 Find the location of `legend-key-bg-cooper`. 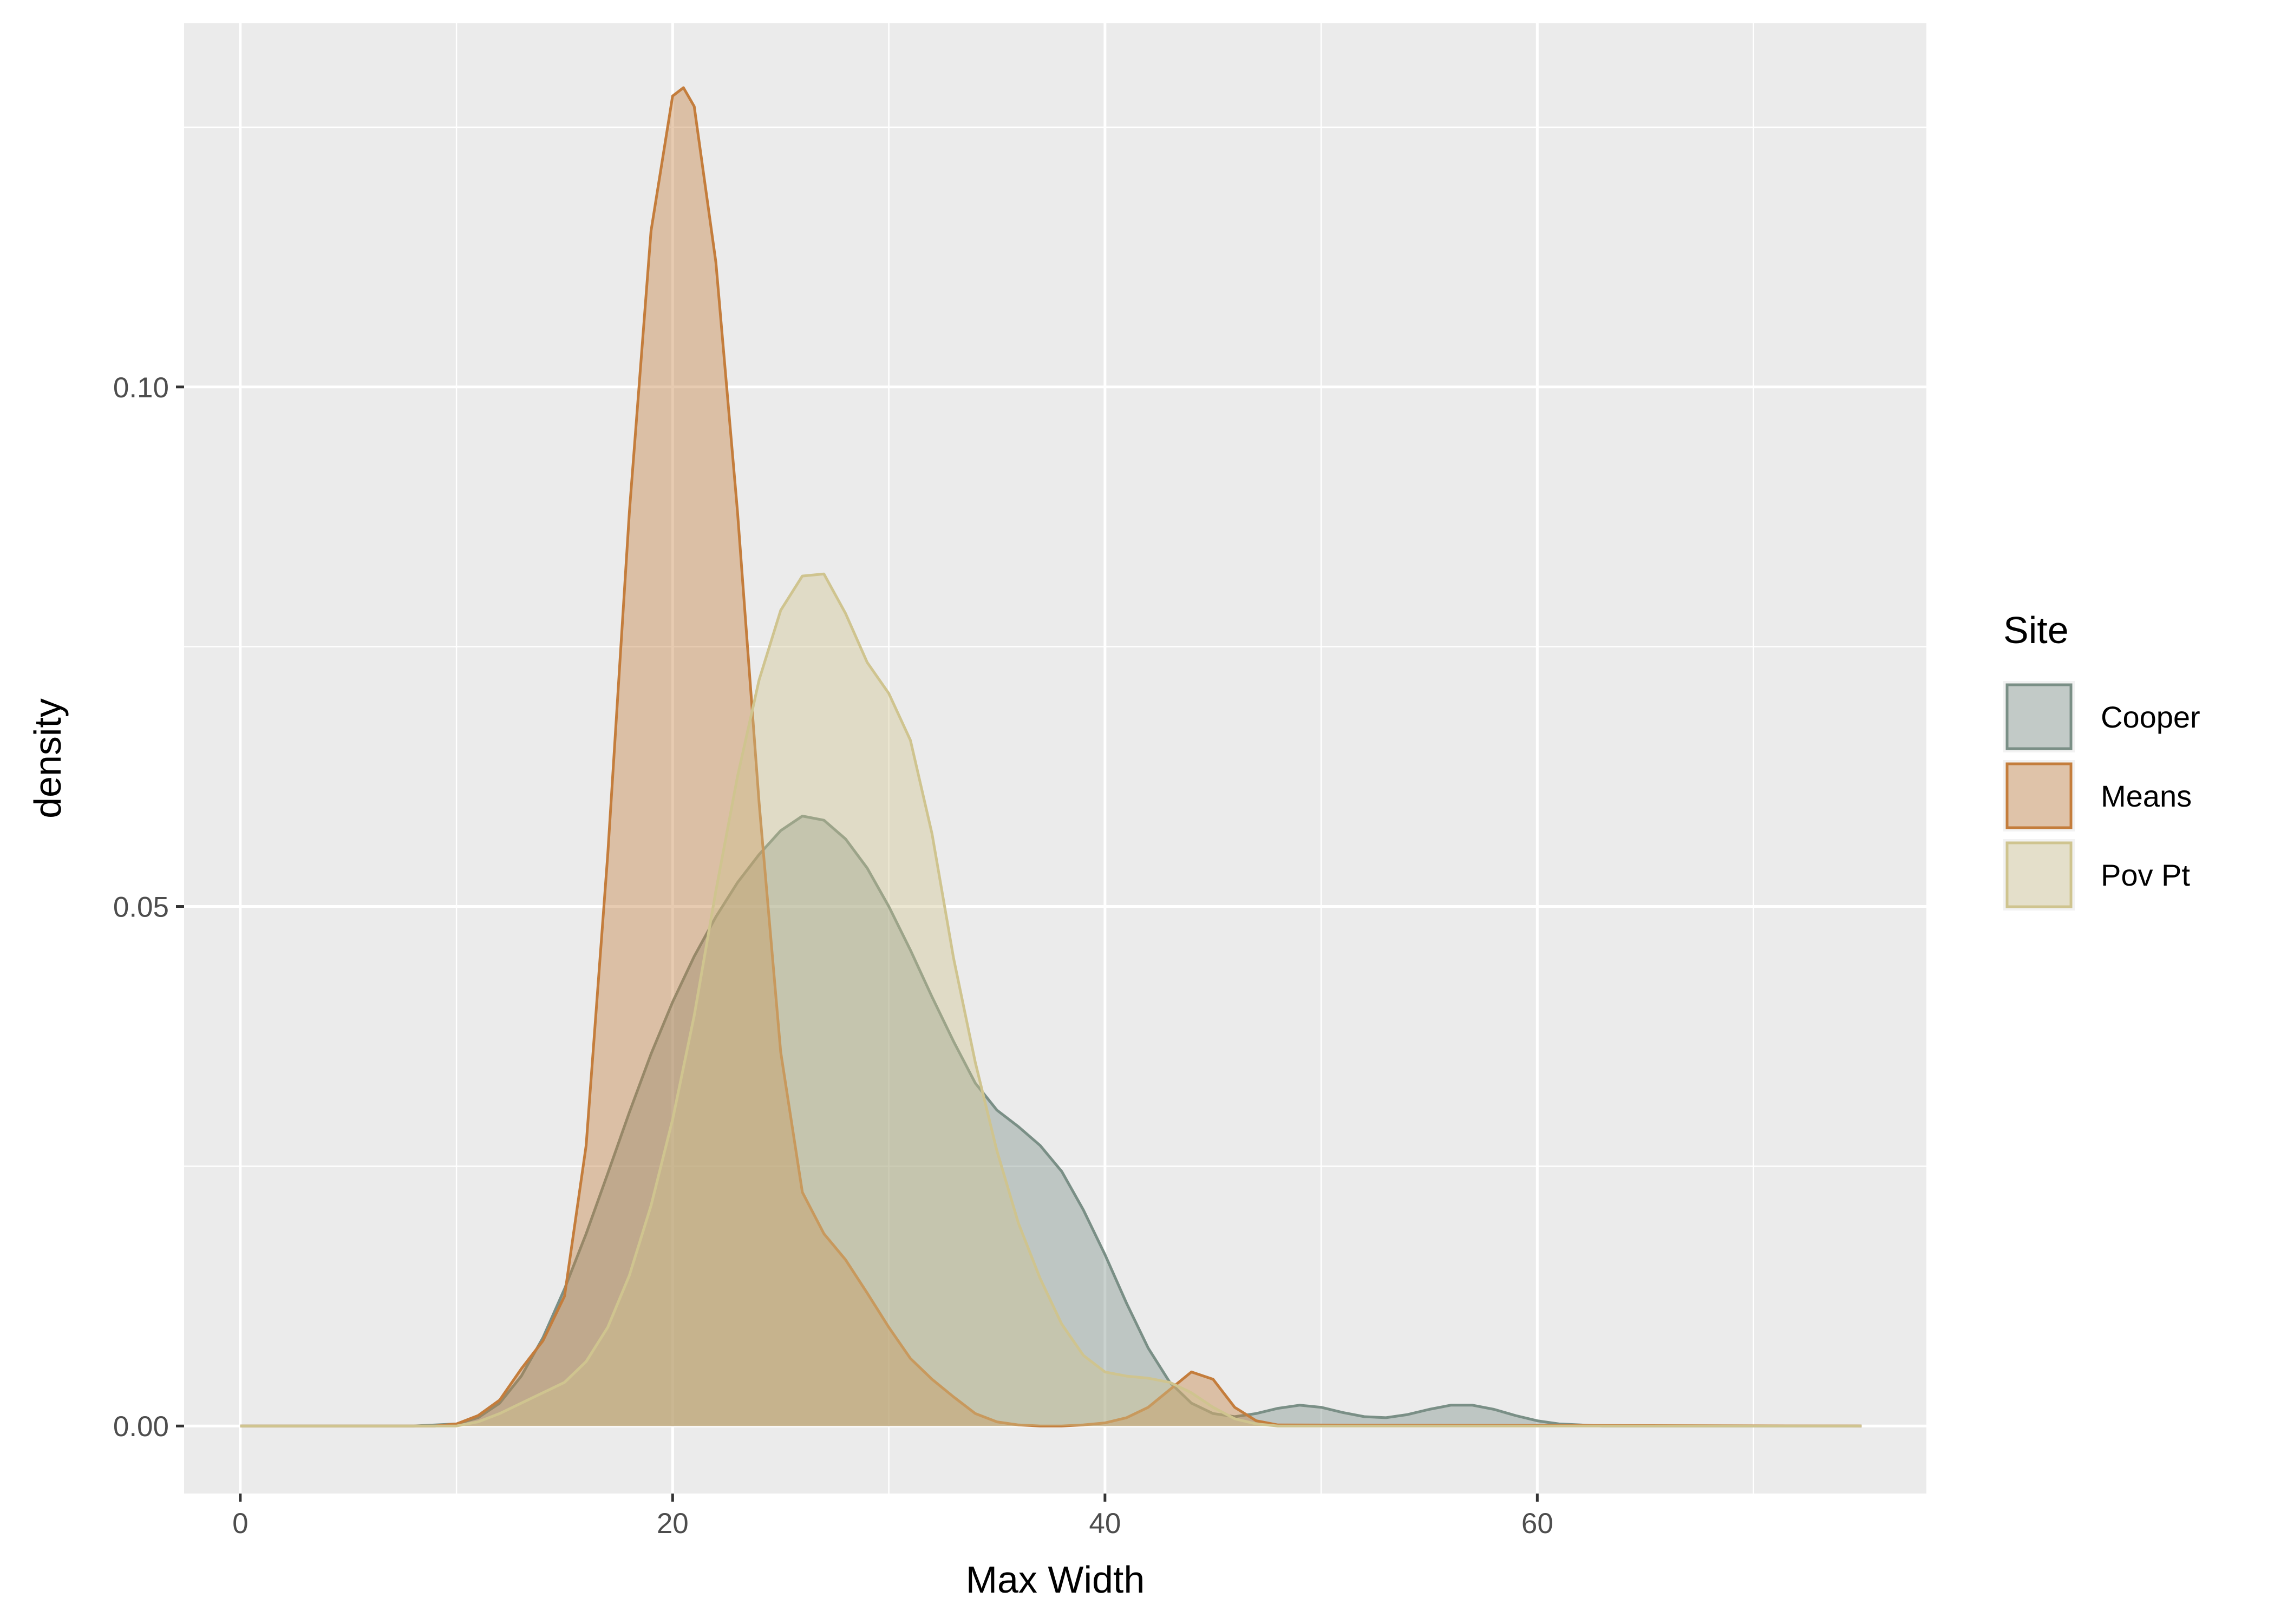

legend-key-bg-cooper is located at coordinates (2039, 716).